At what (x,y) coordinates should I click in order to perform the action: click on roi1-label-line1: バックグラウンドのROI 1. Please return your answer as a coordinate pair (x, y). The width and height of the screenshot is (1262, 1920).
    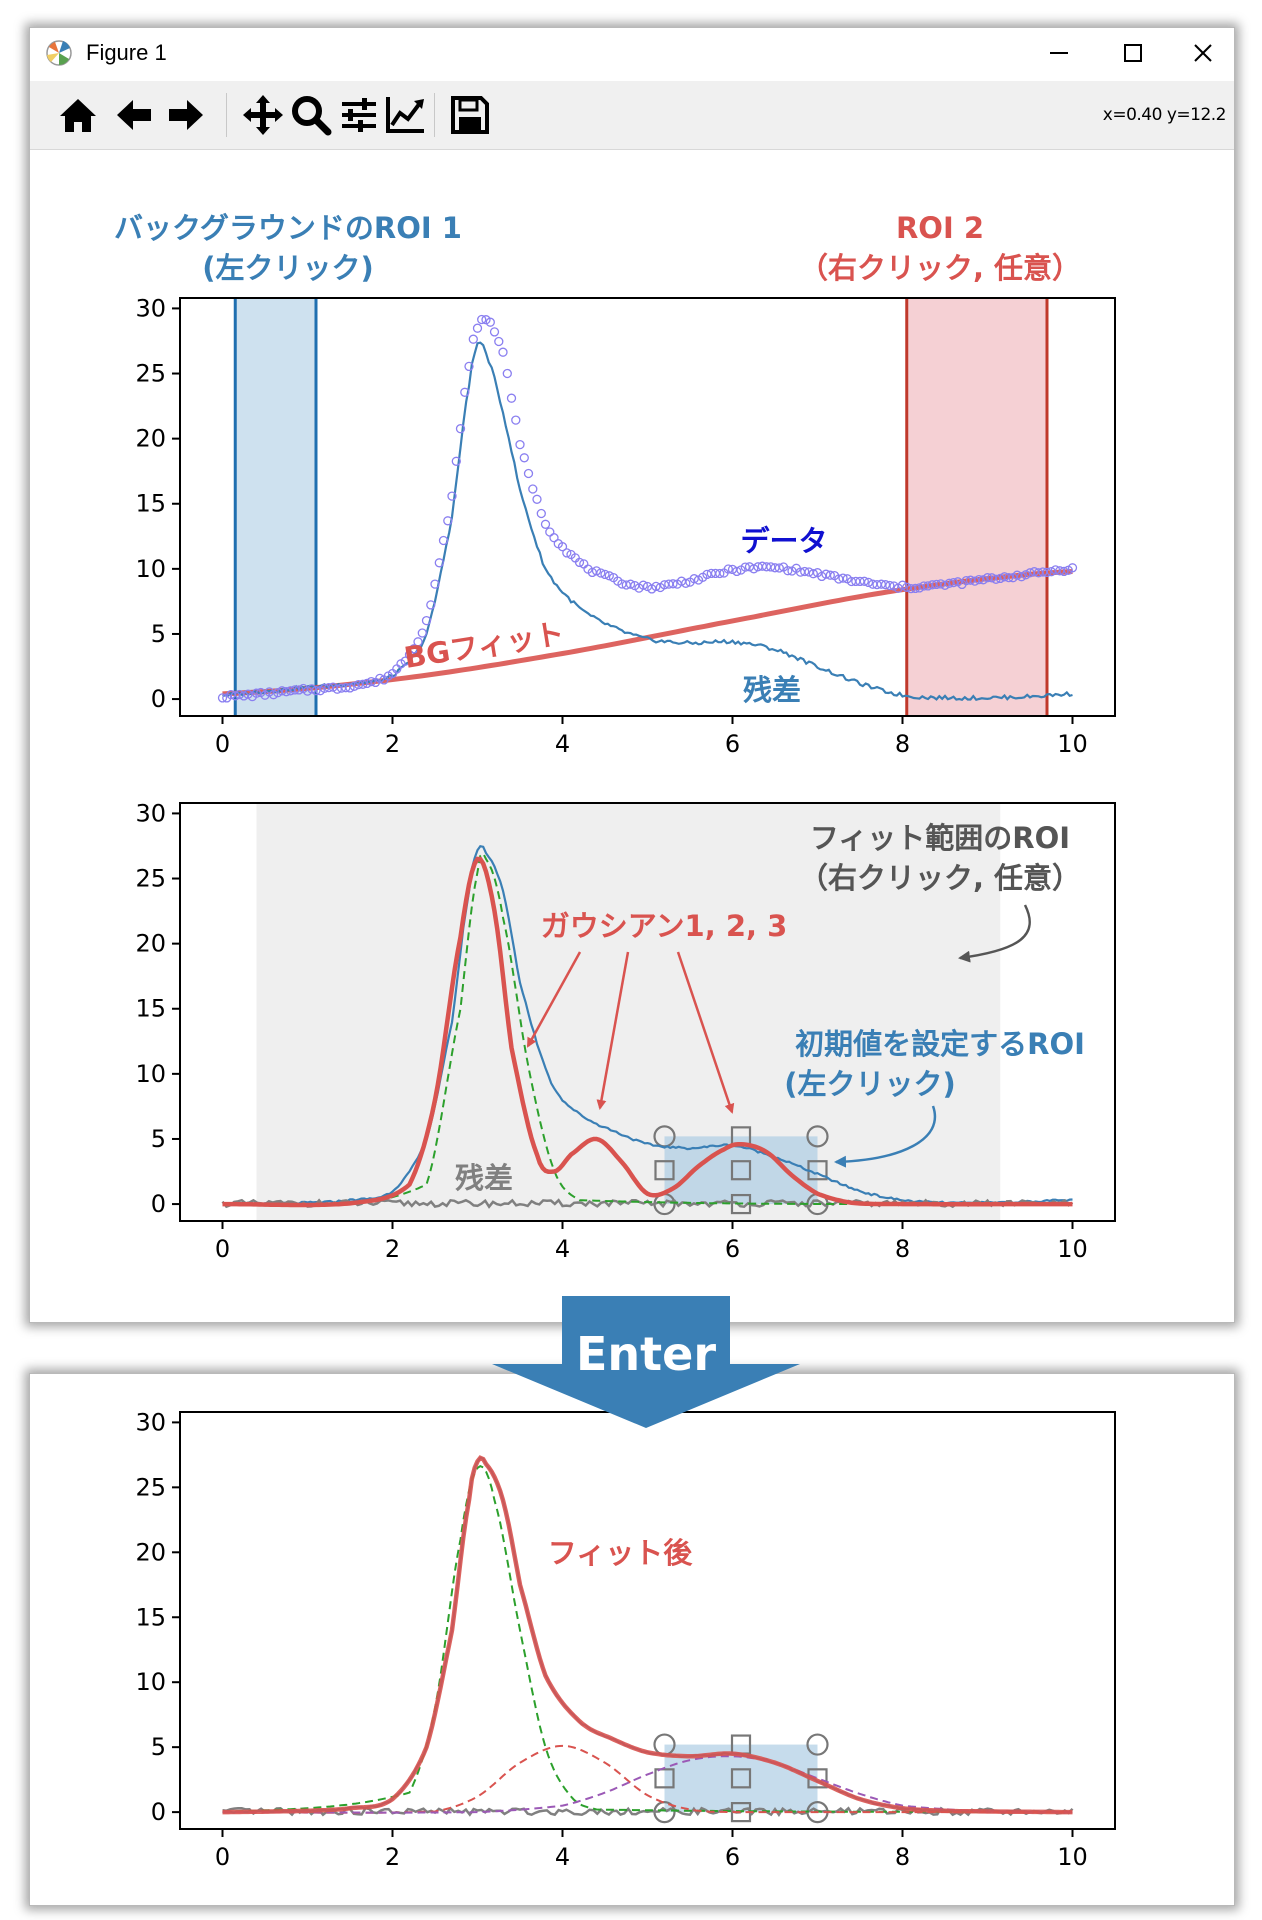
    Looking at the image, I should click on (288, 228).